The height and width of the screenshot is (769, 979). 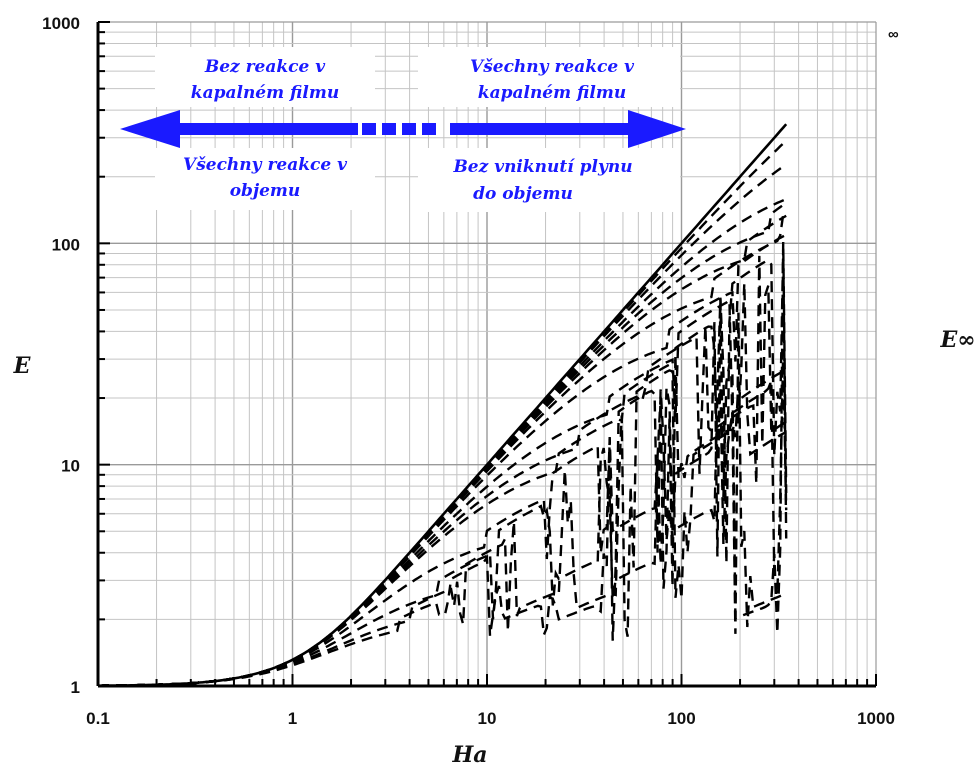 I want to click on y-tick-label: 1, so click(x=75, y=687).